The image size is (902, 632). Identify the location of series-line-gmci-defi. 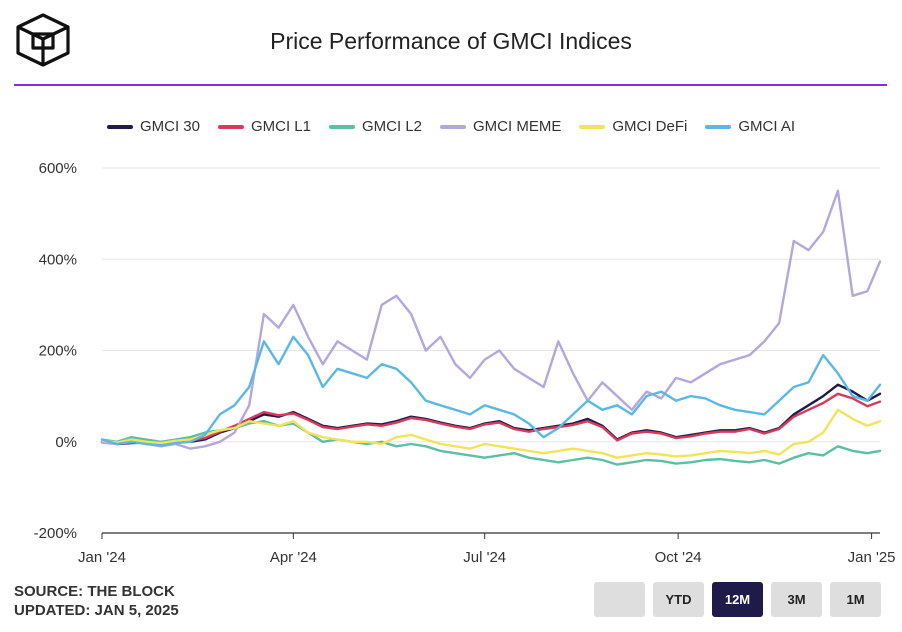
(491, 433).